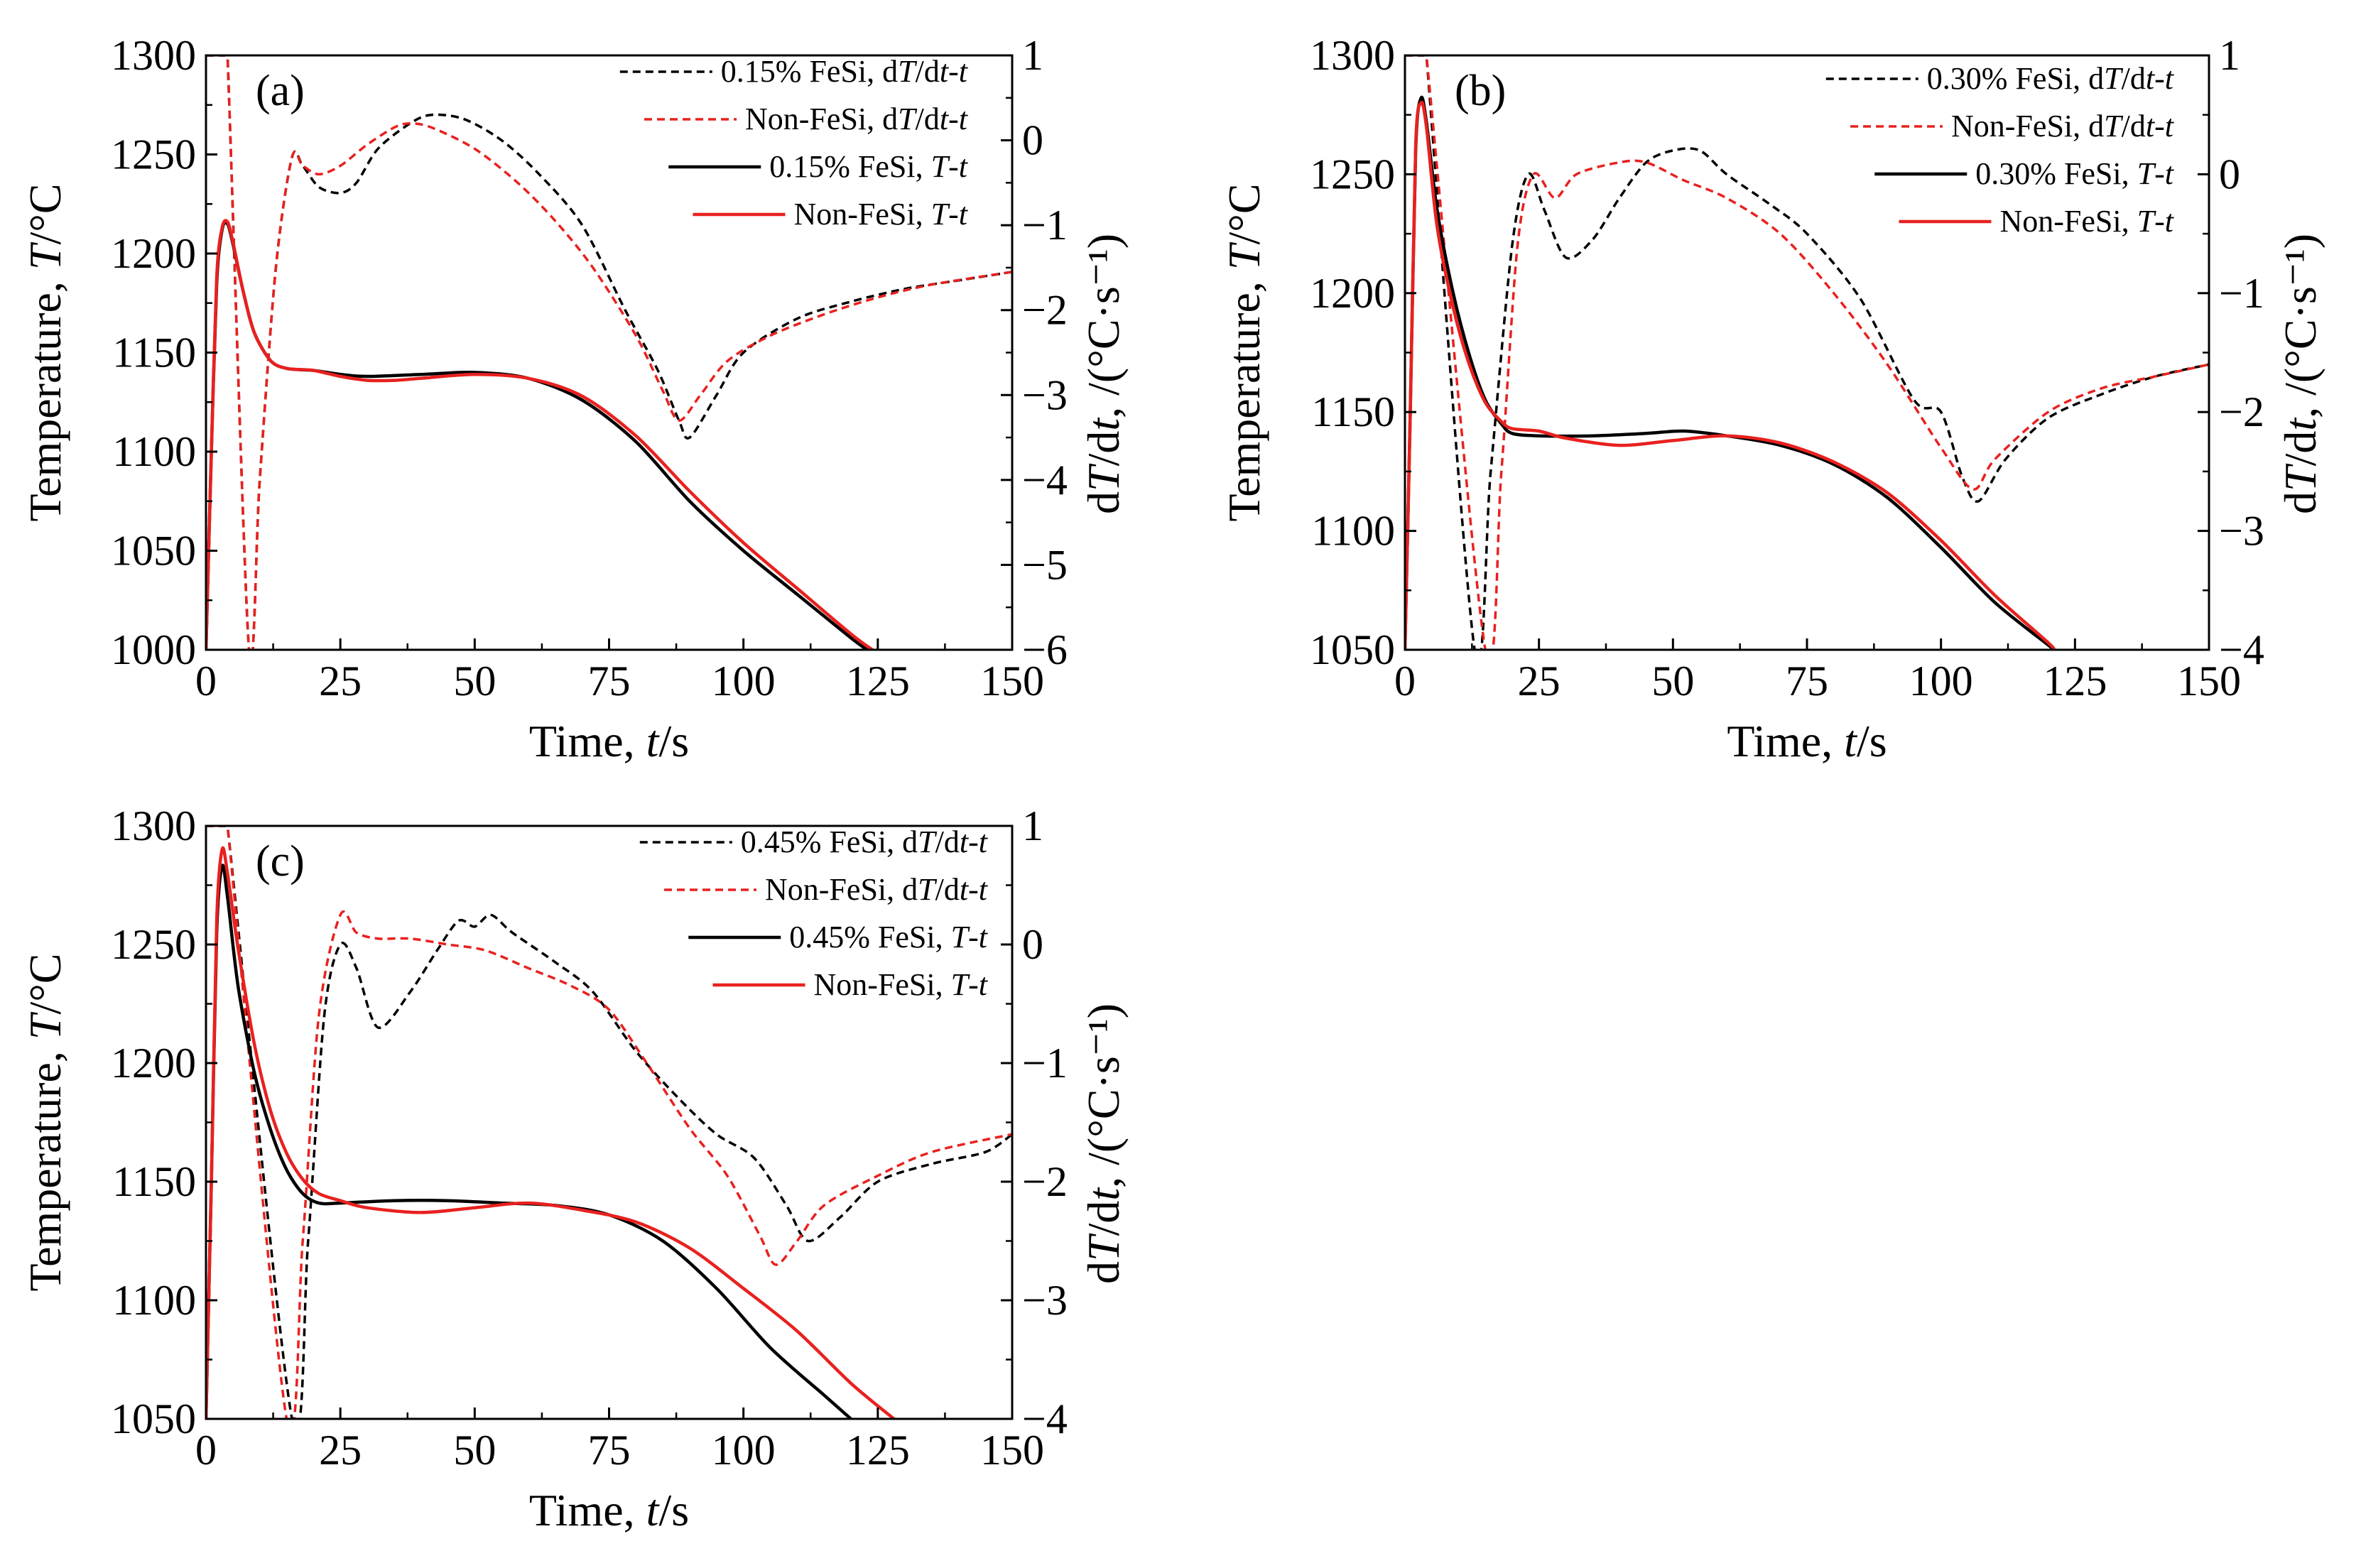 Image resolution: width=2361 pixels, height=1568 pixels. What do you see at coordinates (153, 649) in the screenshot?
I see `y-left-tick-label: 1000` at bounding box center [153, 649].